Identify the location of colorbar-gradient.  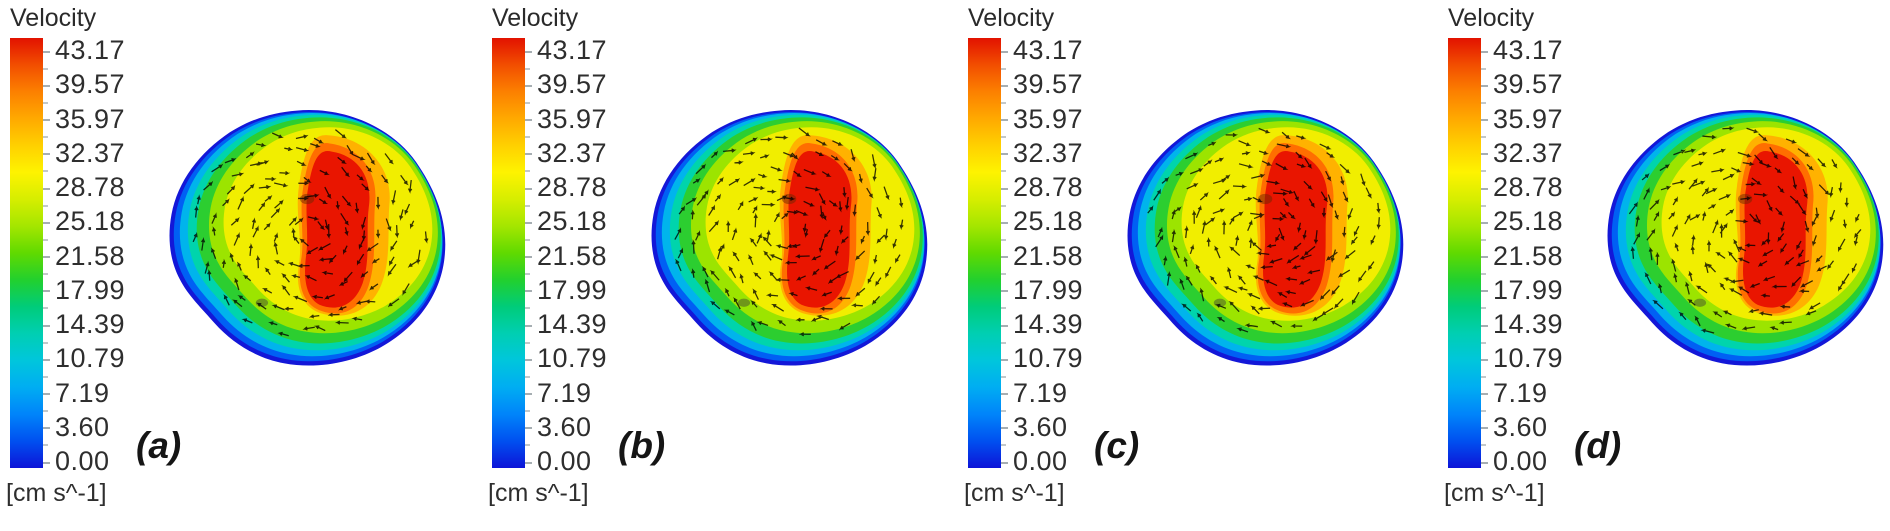
(26, 253).